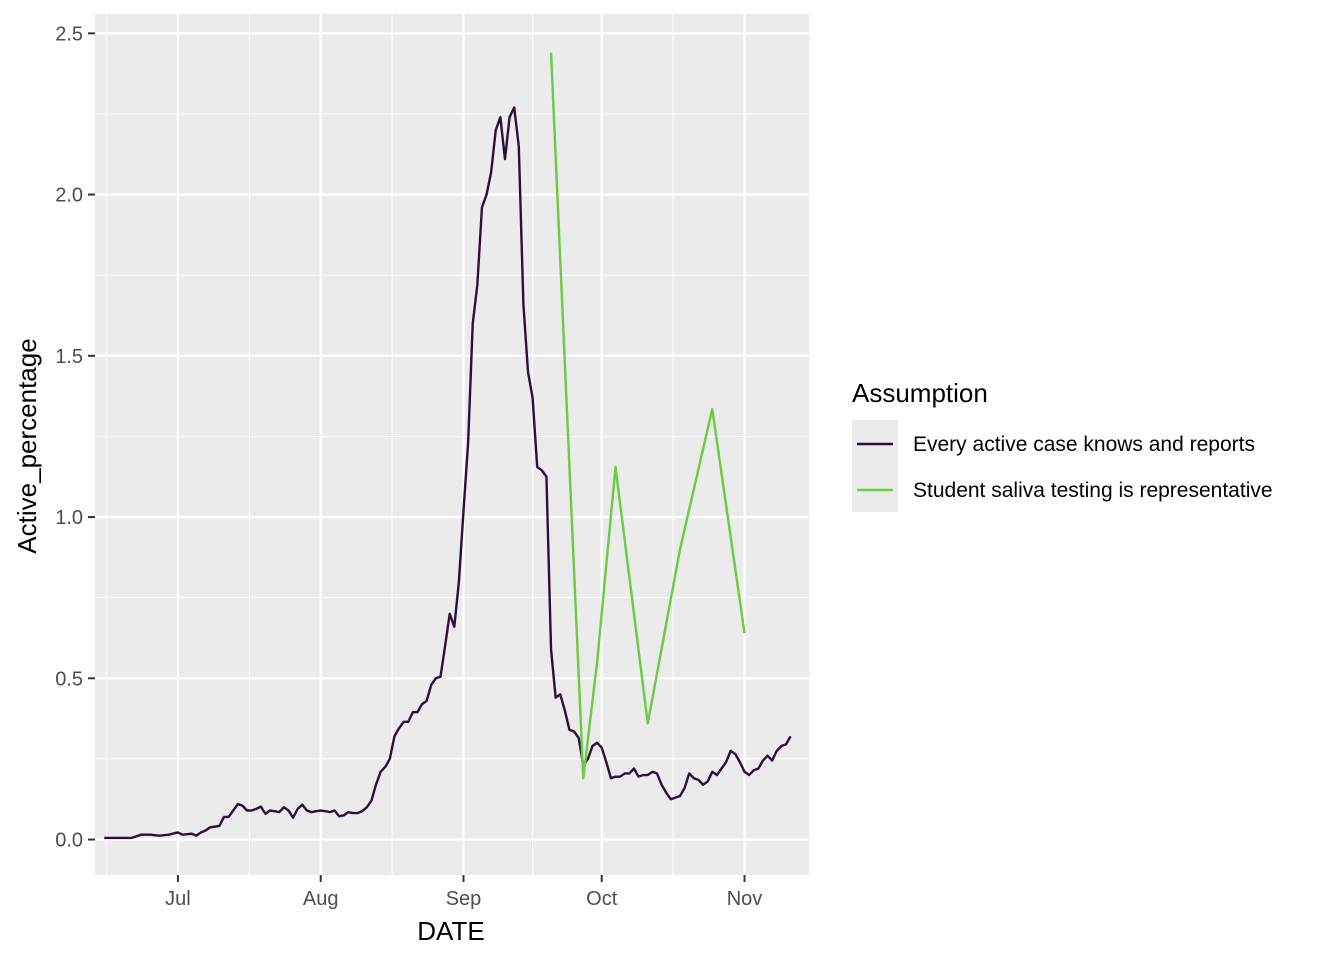  What do you see at coordinates (464, 899) in the screenshot?
I see `x-tick-label: Sep` at bounding box center [464, 899].